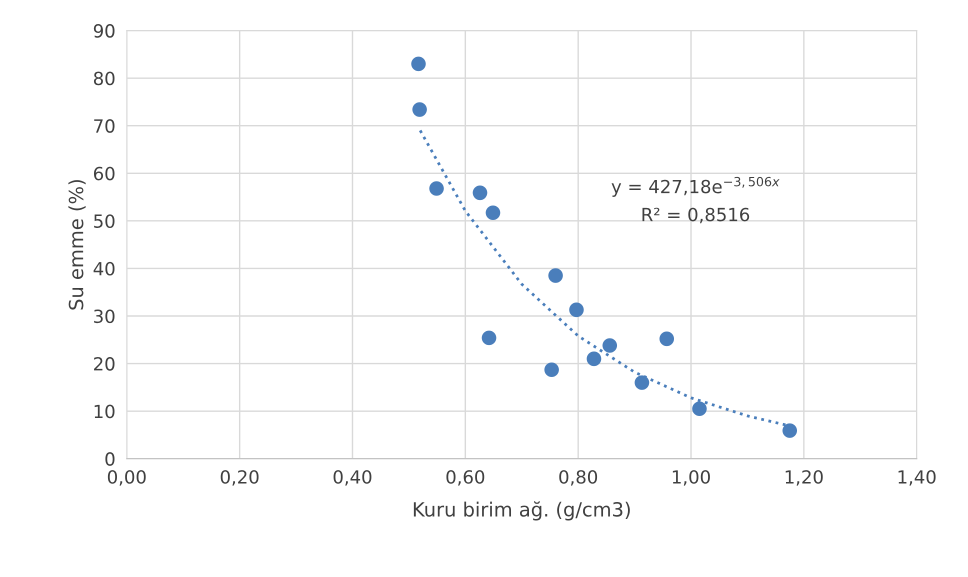  Describe the element at coordinates (239, 478) in the screenshot. I see `x-tick-label: 0,20` at that location.